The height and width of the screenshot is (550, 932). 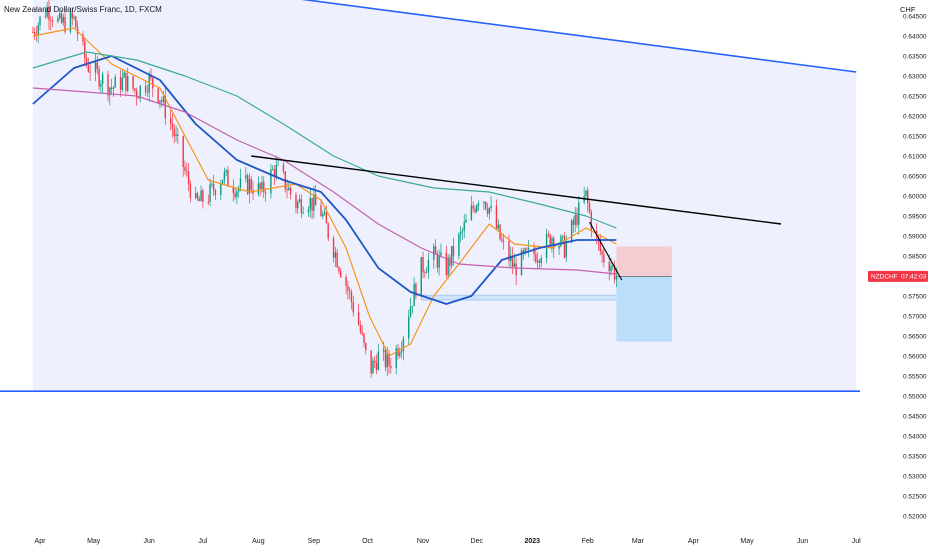 What do you see at coordinates (915, 16) in the screenshot?
I see `y-tick-label: 0.64500` at bounding box center [915, 16].